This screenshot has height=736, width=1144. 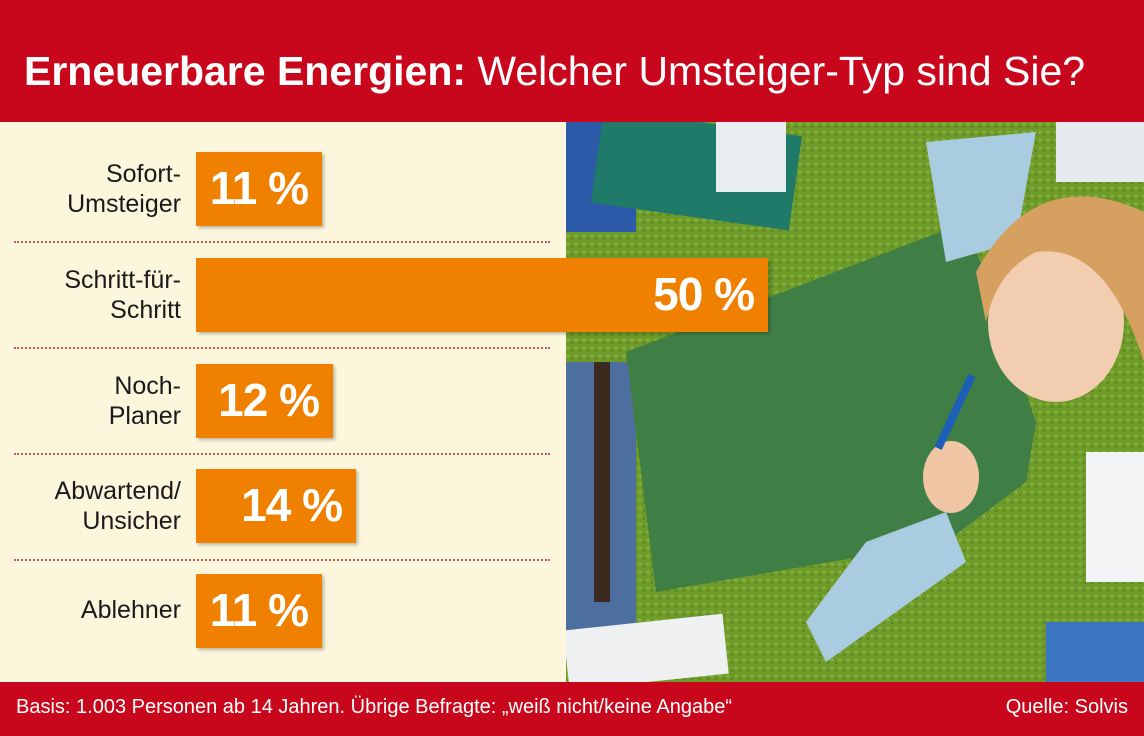 I want to click on bar: 50 %, so click(x=482, y=295).